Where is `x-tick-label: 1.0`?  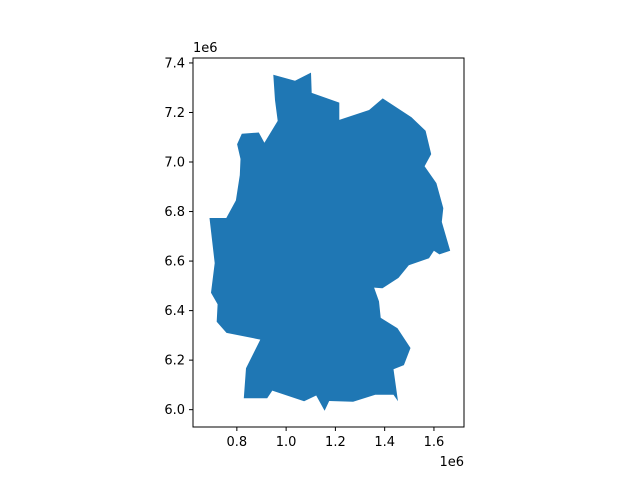 x-tick-label: 1.0 is located at coordinates (286, 442).